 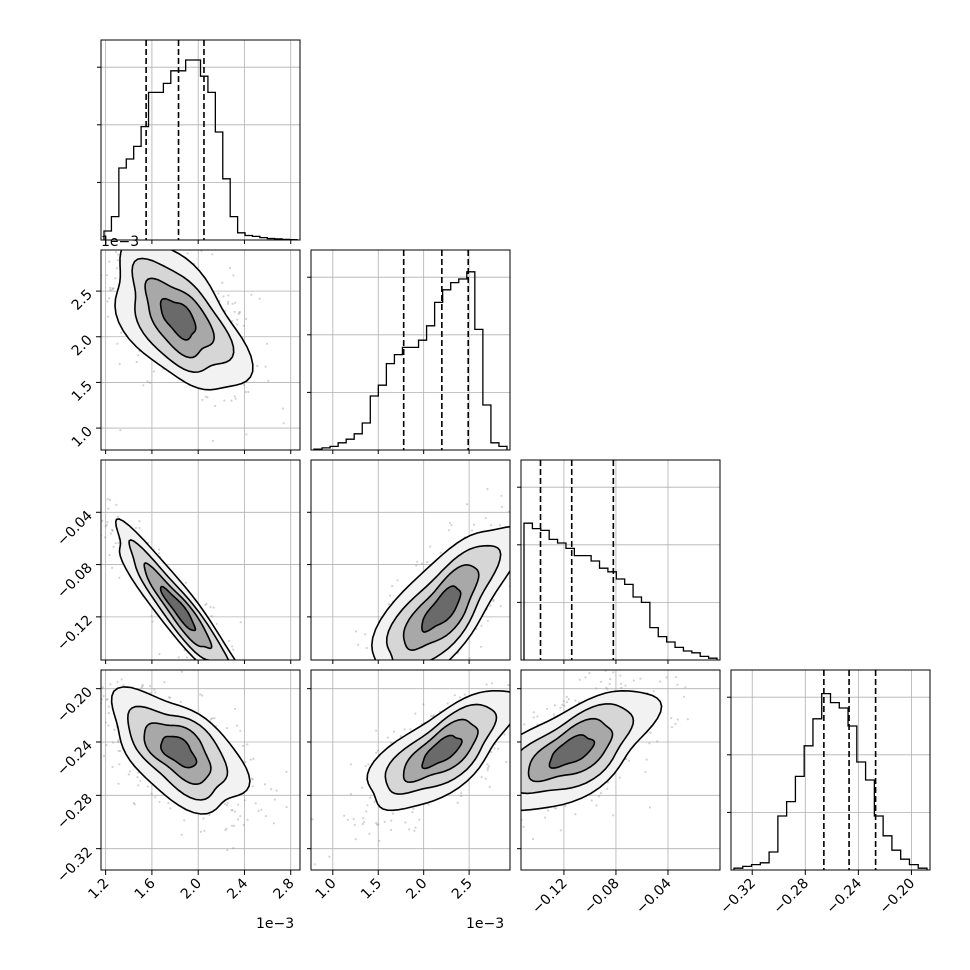 What do you see at coordinates (572, 751) in the screenshot?
I see `density-fill` at bounding box center [572, 751].